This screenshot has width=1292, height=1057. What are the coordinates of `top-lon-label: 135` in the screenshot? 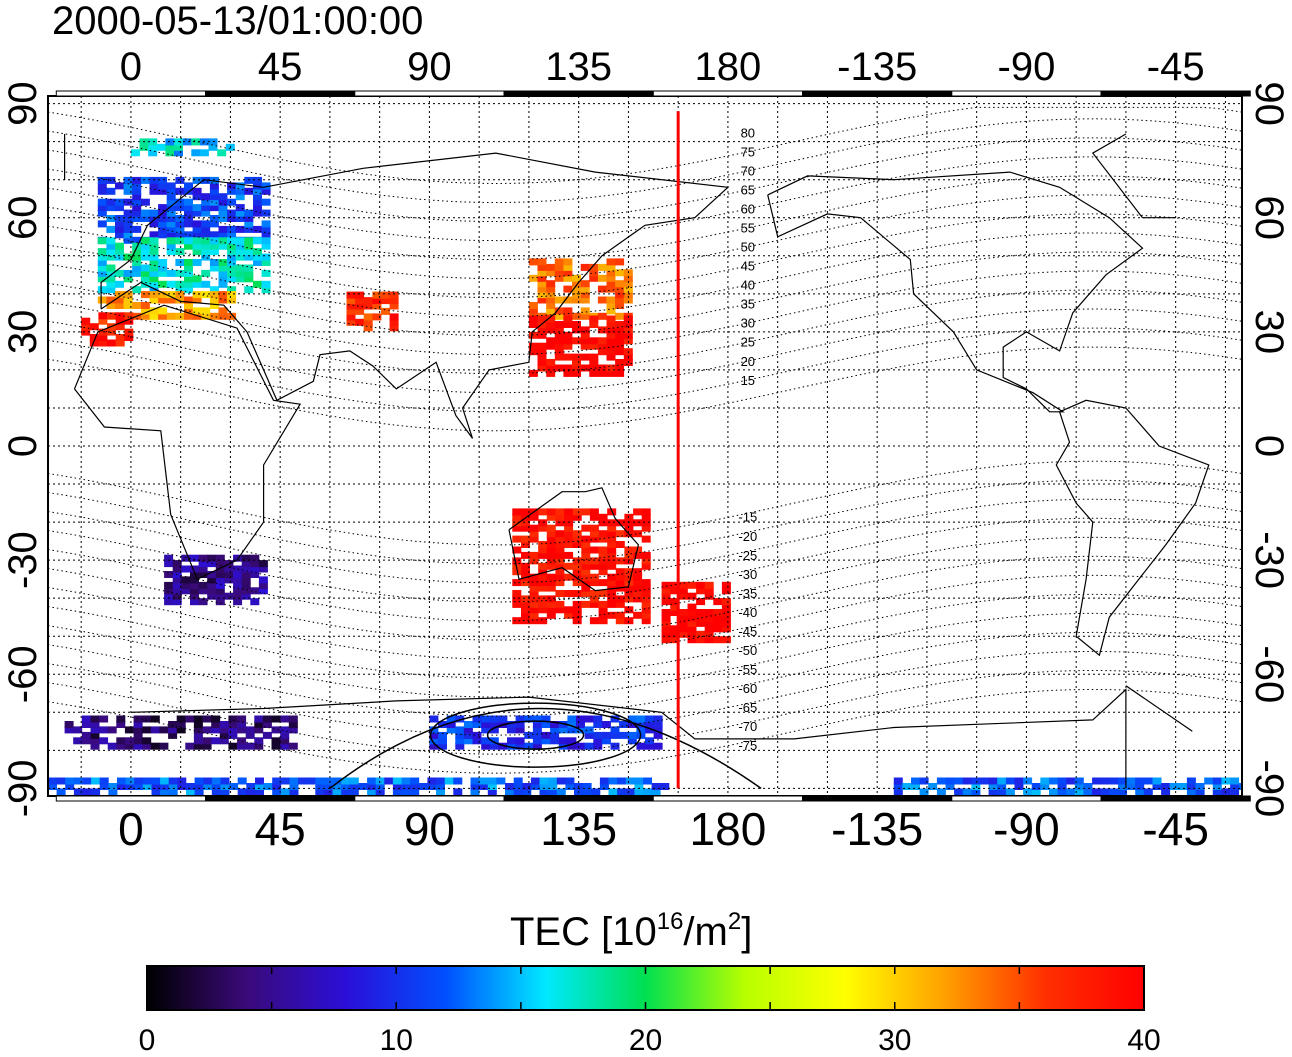 It's located at (578, 67).